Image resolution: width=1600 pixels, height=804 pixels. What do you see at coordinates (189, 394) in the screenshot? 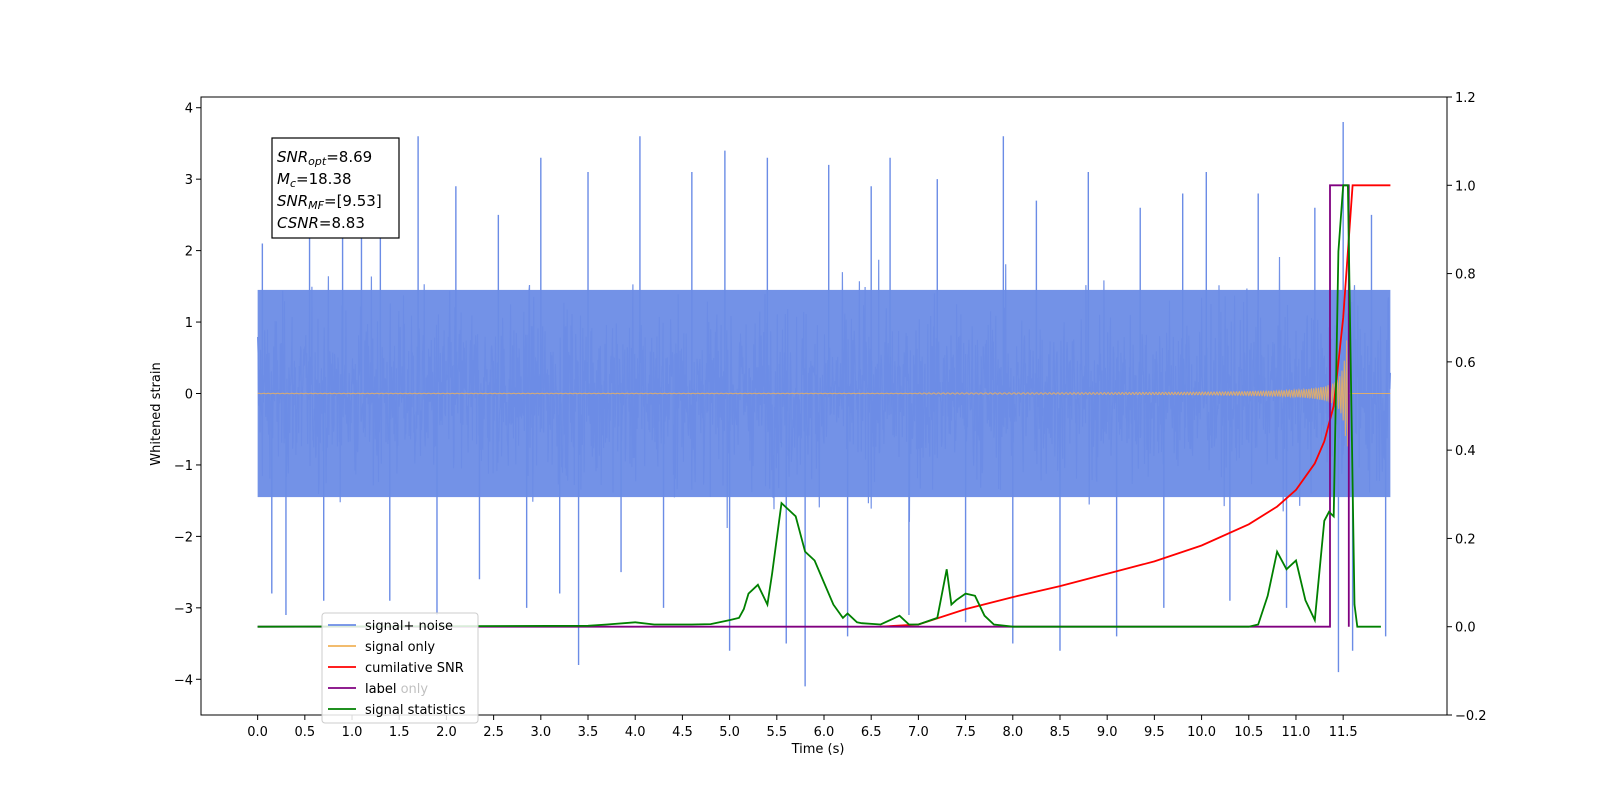
I see `y-tick-label: 0` at bounding box center [189, 394].